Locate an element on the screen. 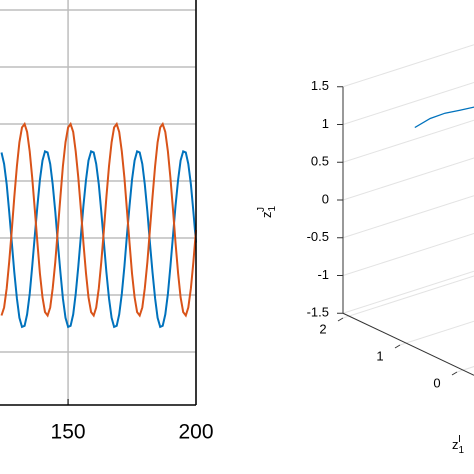 Image resolution: width=474 pixels, height=474 pixels. y-tick-label: 1 is located at coordinates (379, 355).